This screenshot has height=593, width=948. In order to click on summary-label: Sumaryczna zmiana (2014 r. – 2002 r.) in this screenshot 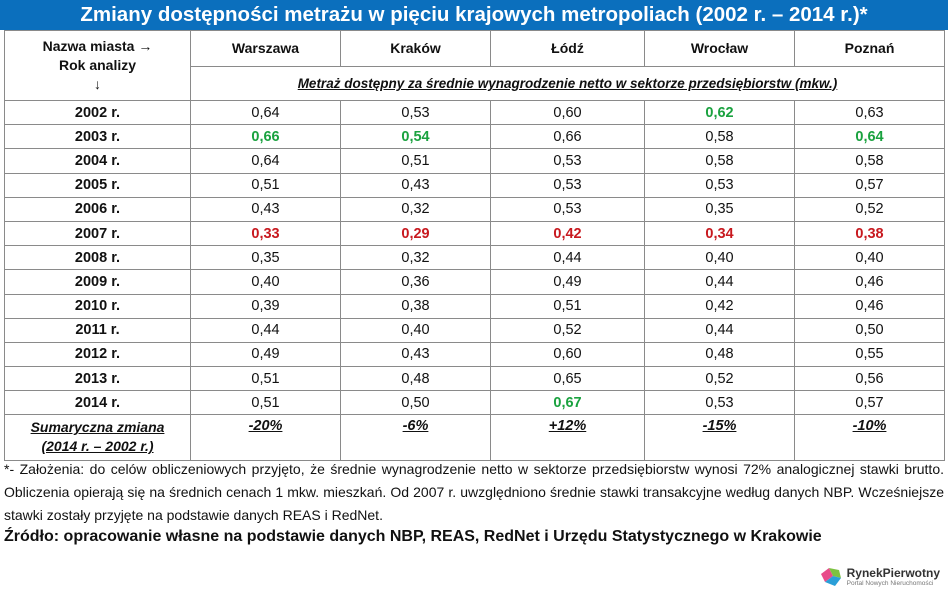, I will do `click(97, 438)`.